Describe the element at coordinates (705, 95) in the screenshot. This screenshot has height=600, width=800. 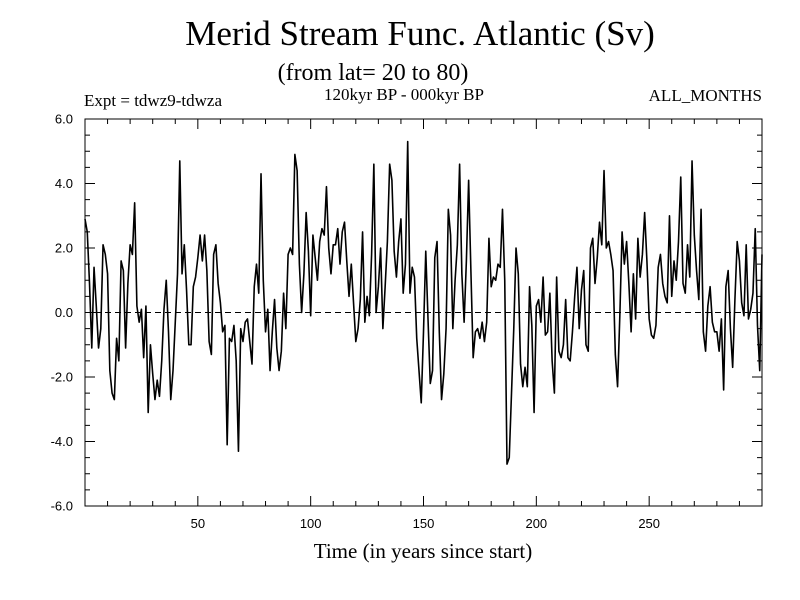
I see `months-label: ALL_MONTHS` at that location.